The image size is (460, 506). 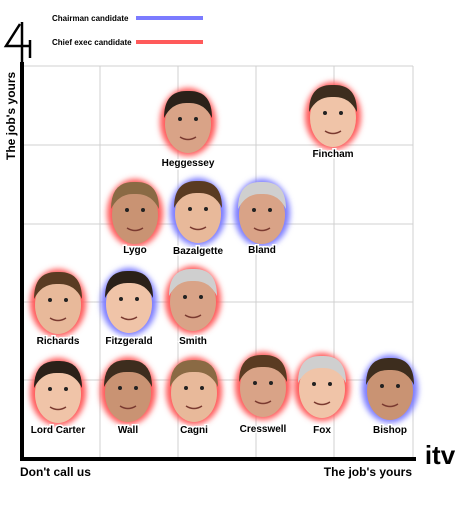 What do you see at coordinates (128, 341) in the screenshot?
I see `candidate-name: Fitzgerald` at bounding box center [128, 341].